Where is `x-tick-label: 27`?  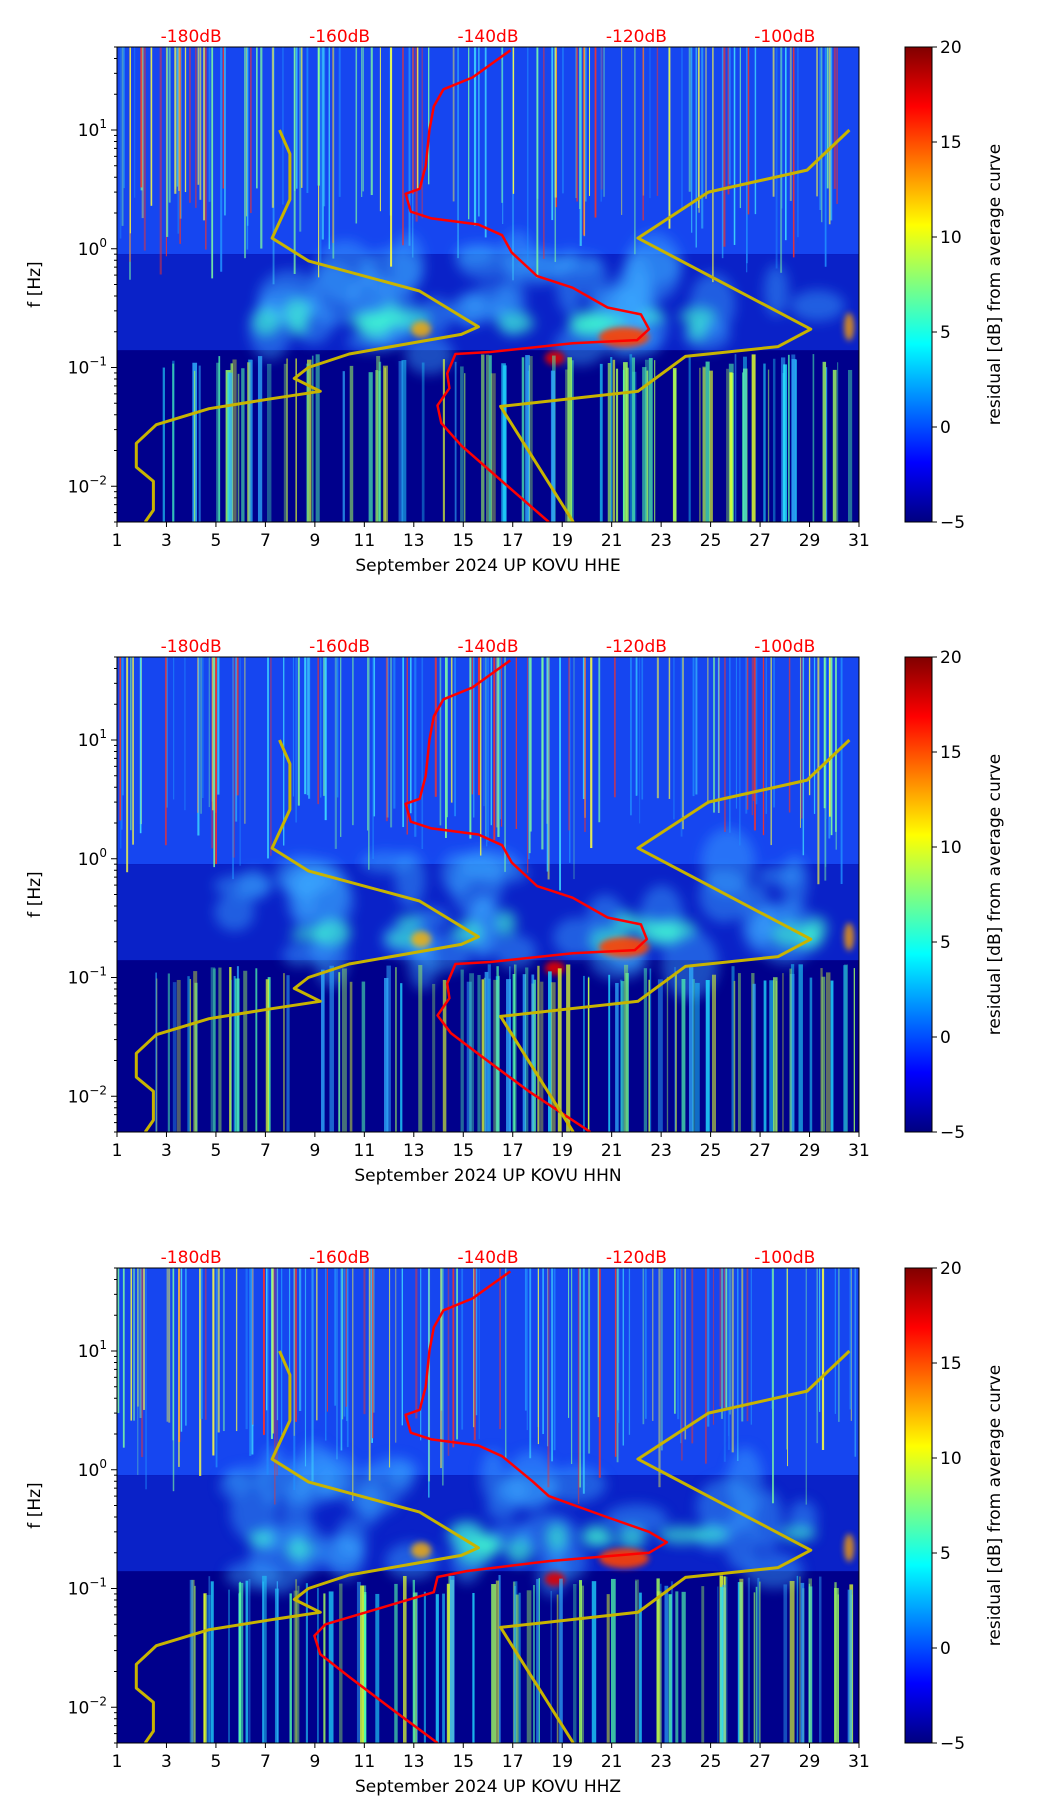
x-tick-label: 27 is located at coordinates (760, 1151).